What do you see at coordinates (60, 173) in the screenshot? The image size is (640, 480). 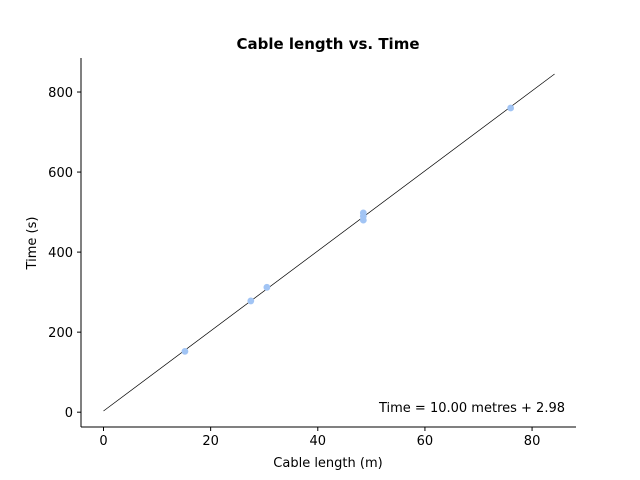 I see `y-tick-label: 600` at bounding box center [60, 173].